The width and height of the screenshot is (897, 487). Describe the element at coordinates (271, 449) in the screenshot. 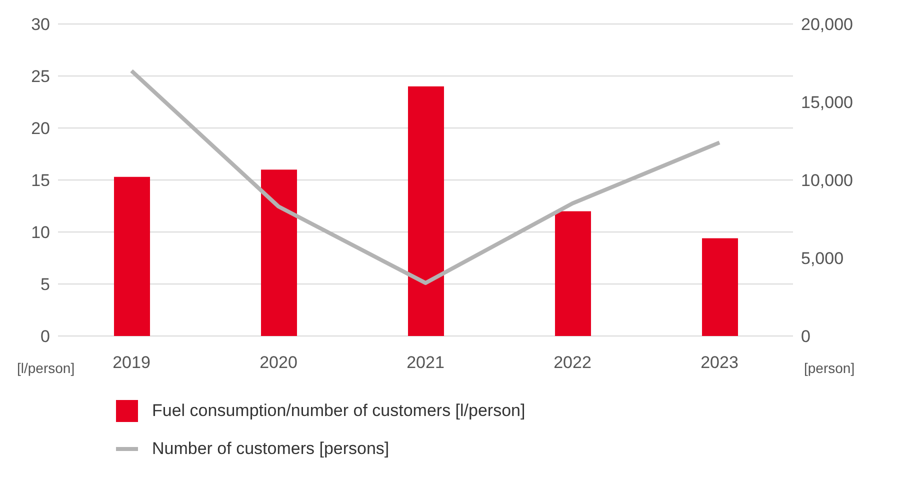

I see `legend-label: Number of customers [persons]` at that location.